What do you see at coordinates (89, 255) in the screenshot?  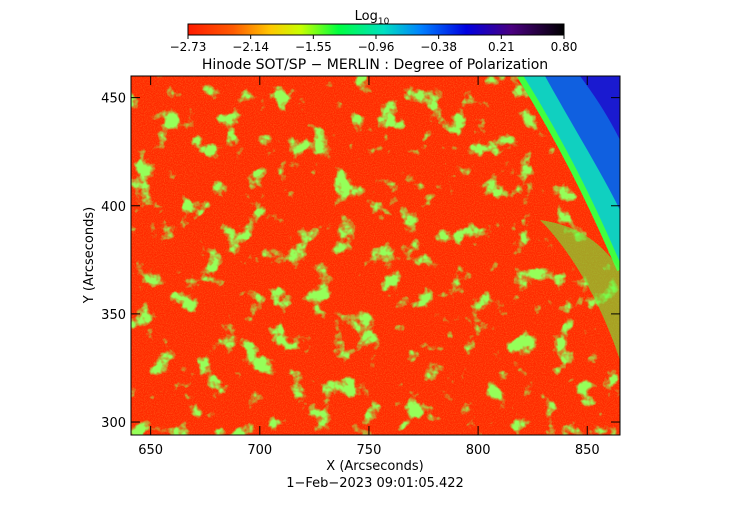 I see `y-axis-label: Y (Arcseconds)` at bounding box center [89, 255].